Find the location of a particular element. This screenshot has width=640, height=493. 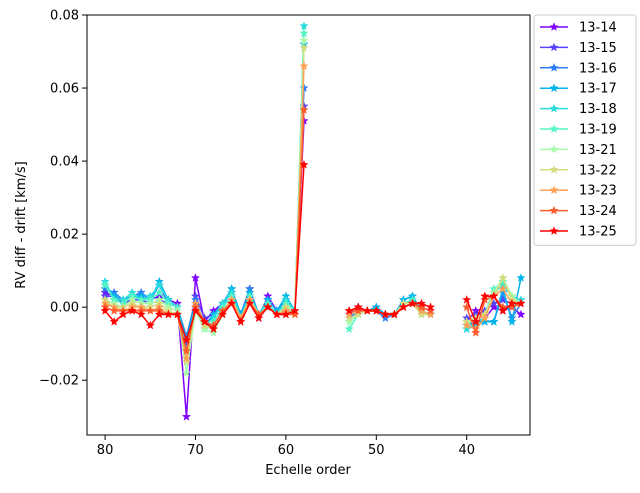

legend-entry: 13-18 is located at coordinates (578, 109).